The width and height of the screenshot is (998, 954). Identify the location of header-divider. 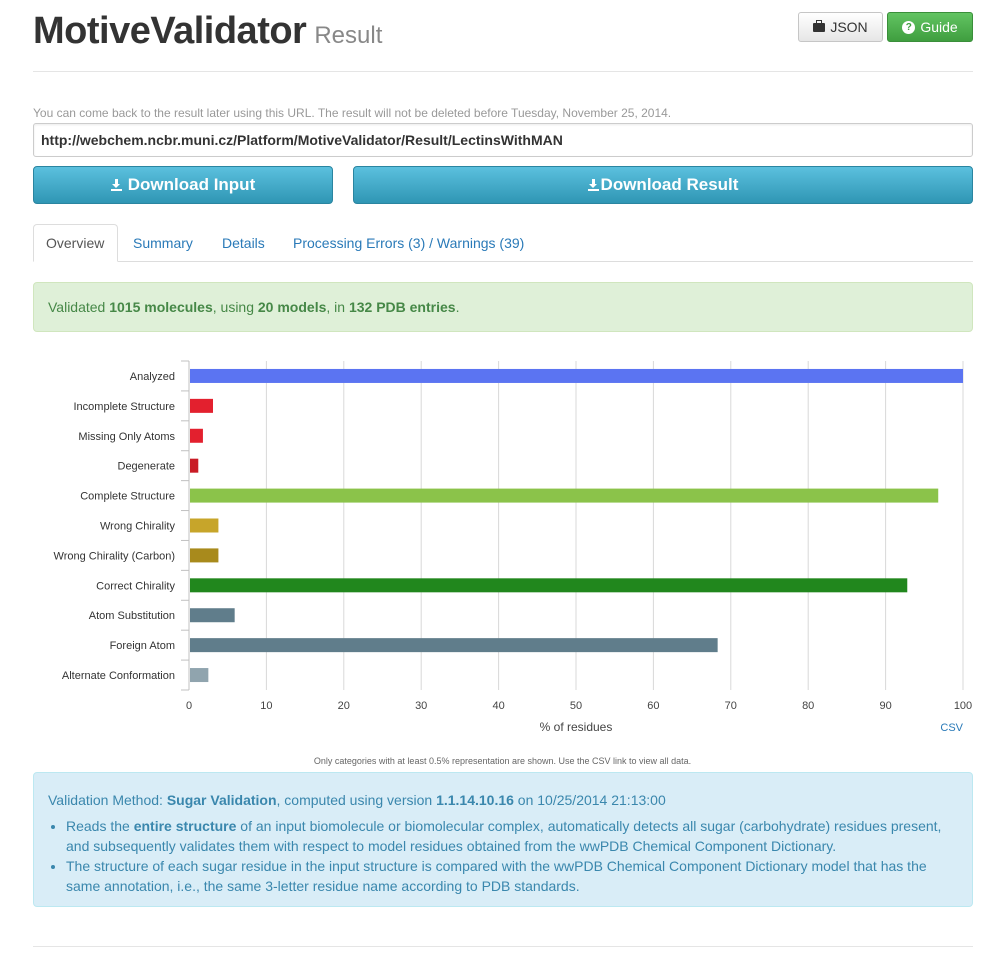
(503, 71).